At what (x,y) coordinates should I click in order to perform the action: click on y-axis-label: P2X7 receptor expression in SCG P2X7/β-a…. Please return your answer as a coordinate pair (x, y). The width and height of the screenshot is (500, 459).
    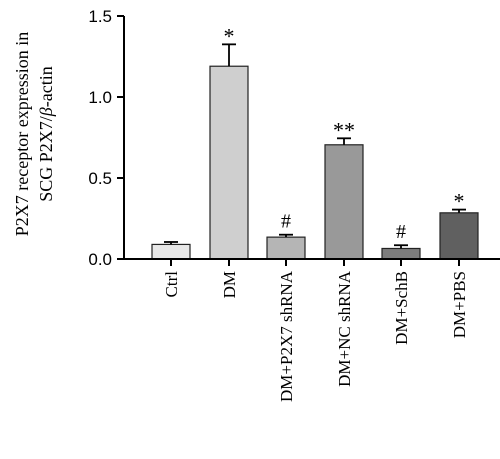
    Looking at the image, I should click on (34, 134).